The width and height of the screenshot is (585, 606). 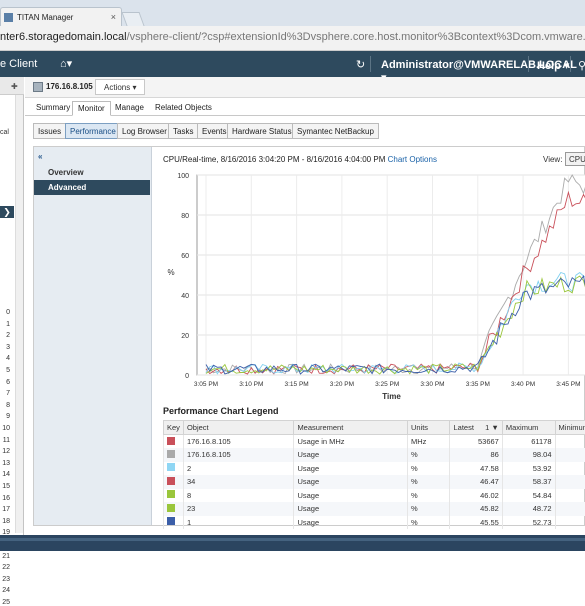 What do you see at coordinates (5, 393) in the screenshot?
I see `nav-number: 7` at bounding box center [5, 393].